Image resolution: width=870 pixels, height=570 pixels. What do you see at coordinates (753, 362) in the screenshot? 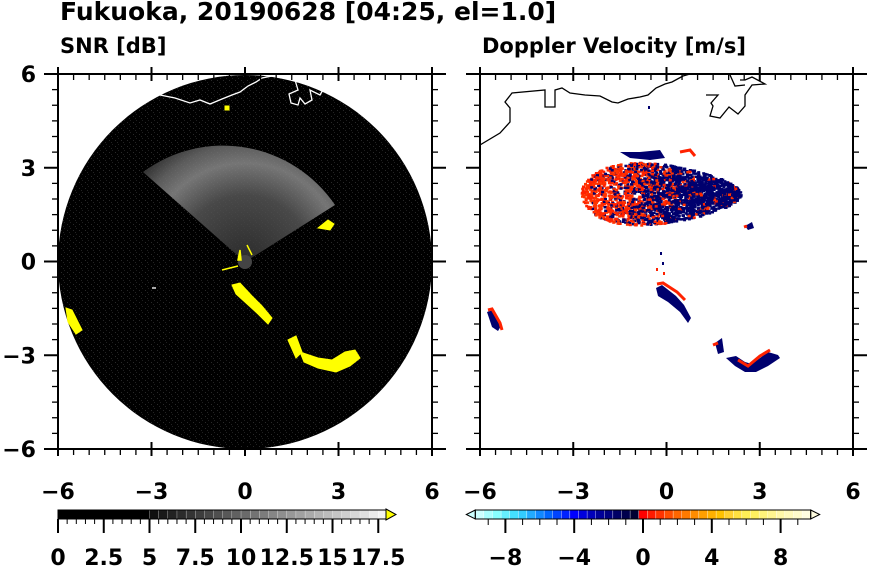
I see `velocity-echo-strip` at bounding box center [753, 362].